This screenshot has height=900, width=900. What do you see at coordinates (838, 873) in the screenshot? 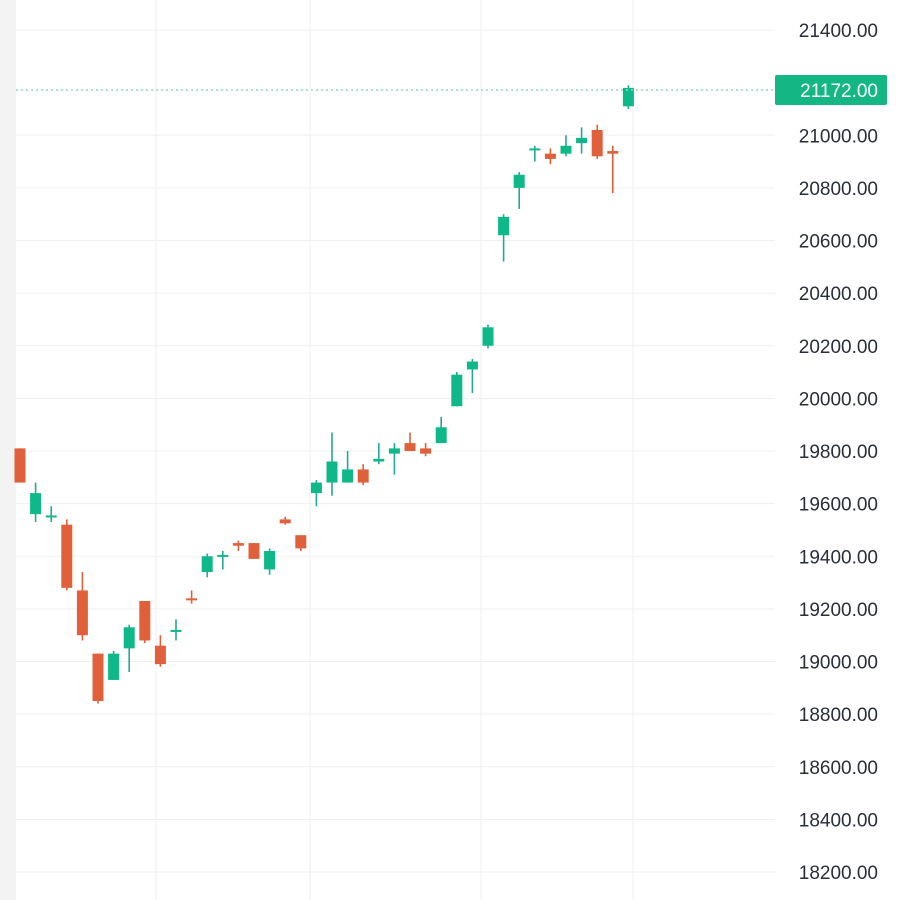
I see `y-tick-label: 18200.00` at bounding box center [838, 873].